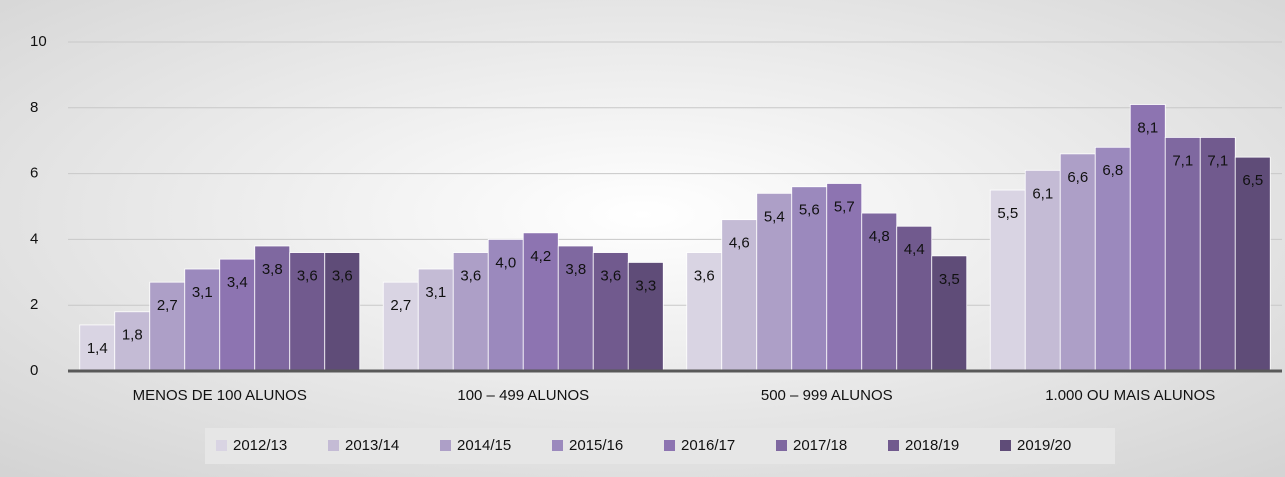 The width and height of the screenshot is (1285, 477). I want to click on legend-box, so click(660, 446).